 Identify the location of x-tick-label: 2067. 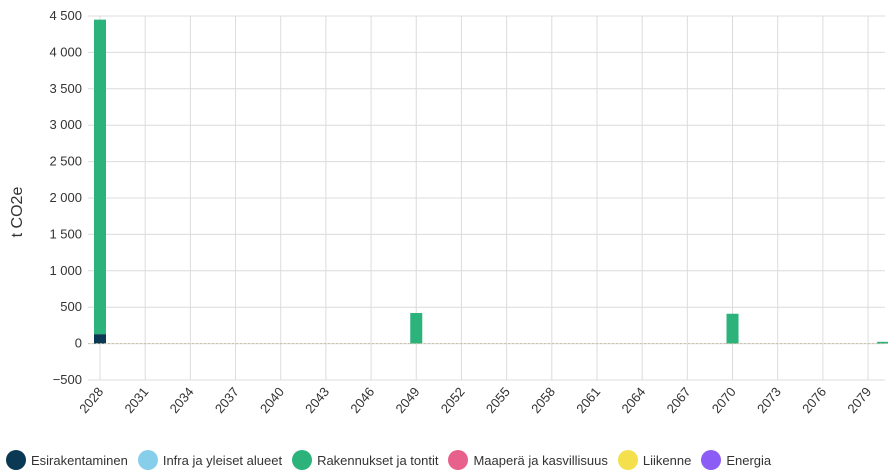
(679, 400).